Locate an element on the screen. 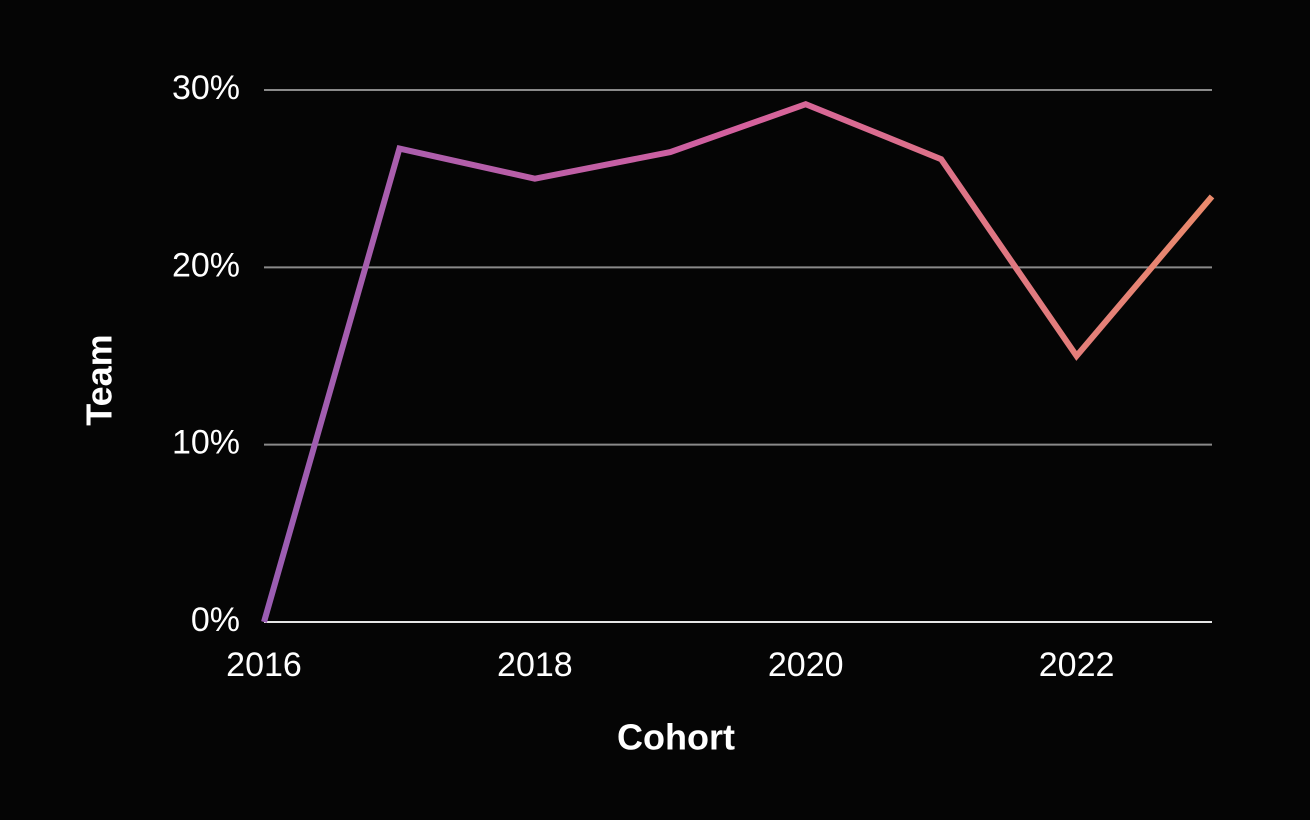 The width and height of the screenshot is (1310, 820). y-tick-label: 30% is located at coordinates (206, 88).